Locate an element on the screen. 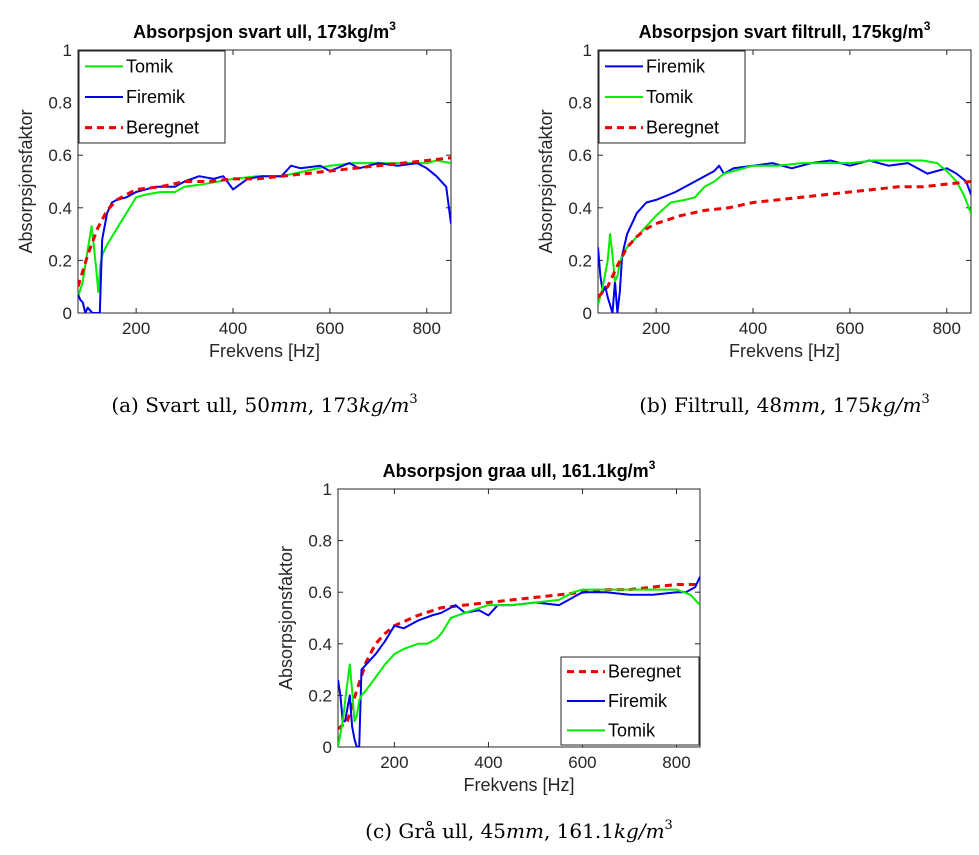 The image size is (979, 855). chart-0-legend-label-firemik: Firemik is located at coordinates (156, 97).